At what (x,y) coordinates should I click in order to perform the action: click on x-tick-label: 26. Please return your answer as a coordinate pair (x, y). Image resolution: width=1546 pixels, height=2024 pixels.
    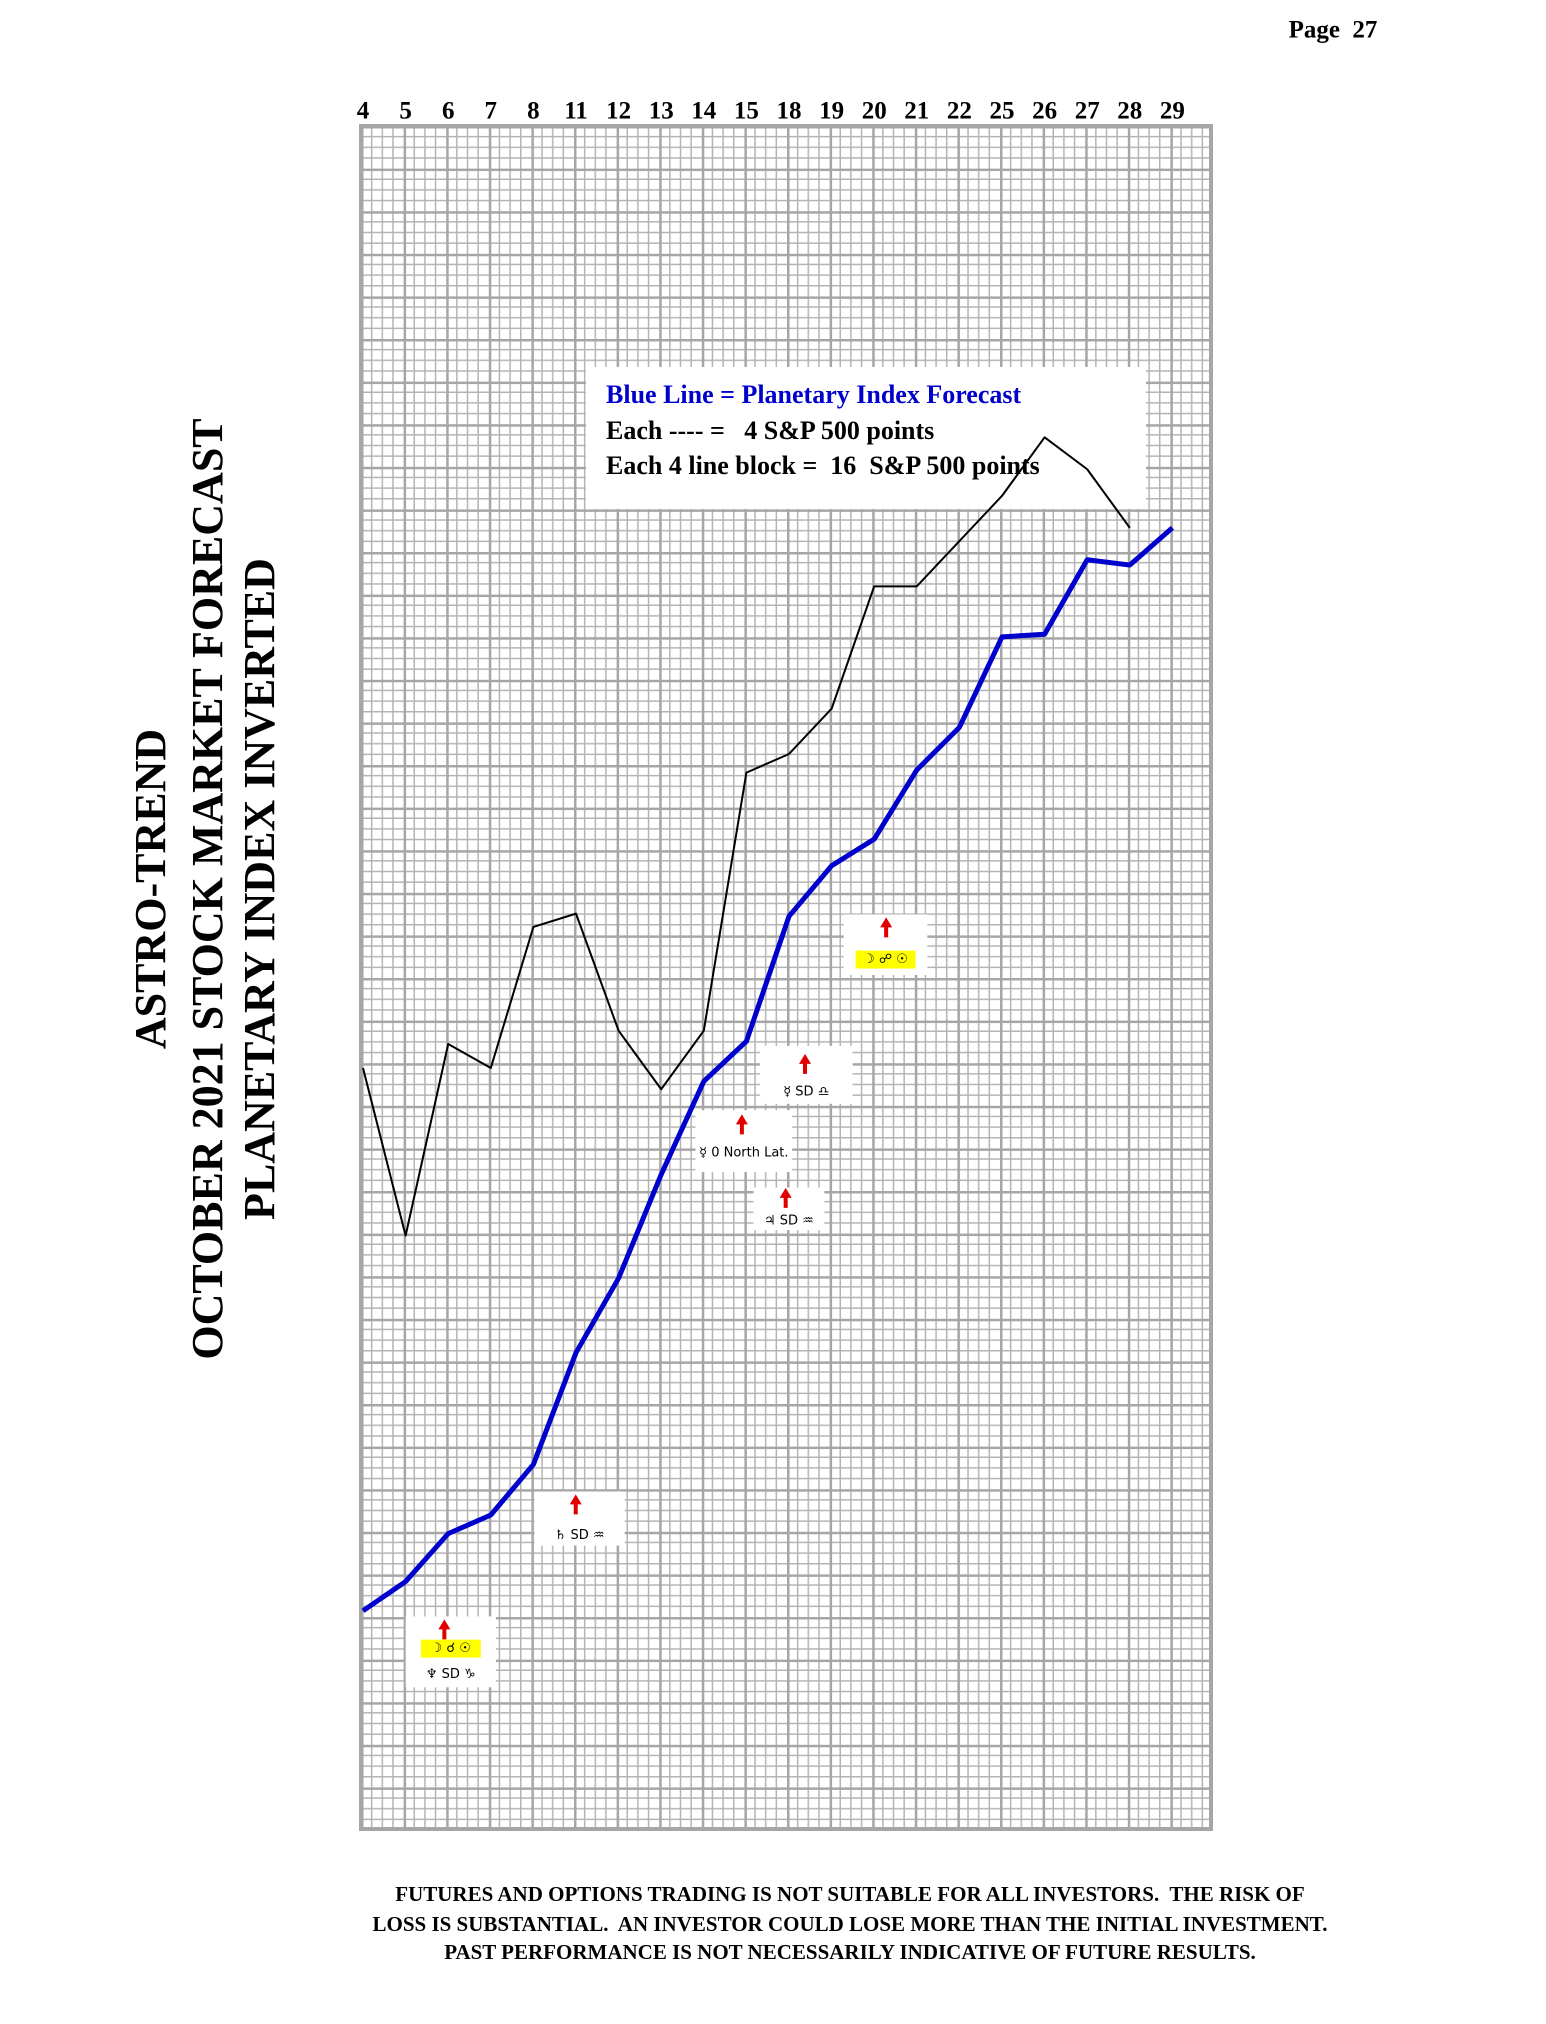
    Looking at the image, I should click on (1044, 111).